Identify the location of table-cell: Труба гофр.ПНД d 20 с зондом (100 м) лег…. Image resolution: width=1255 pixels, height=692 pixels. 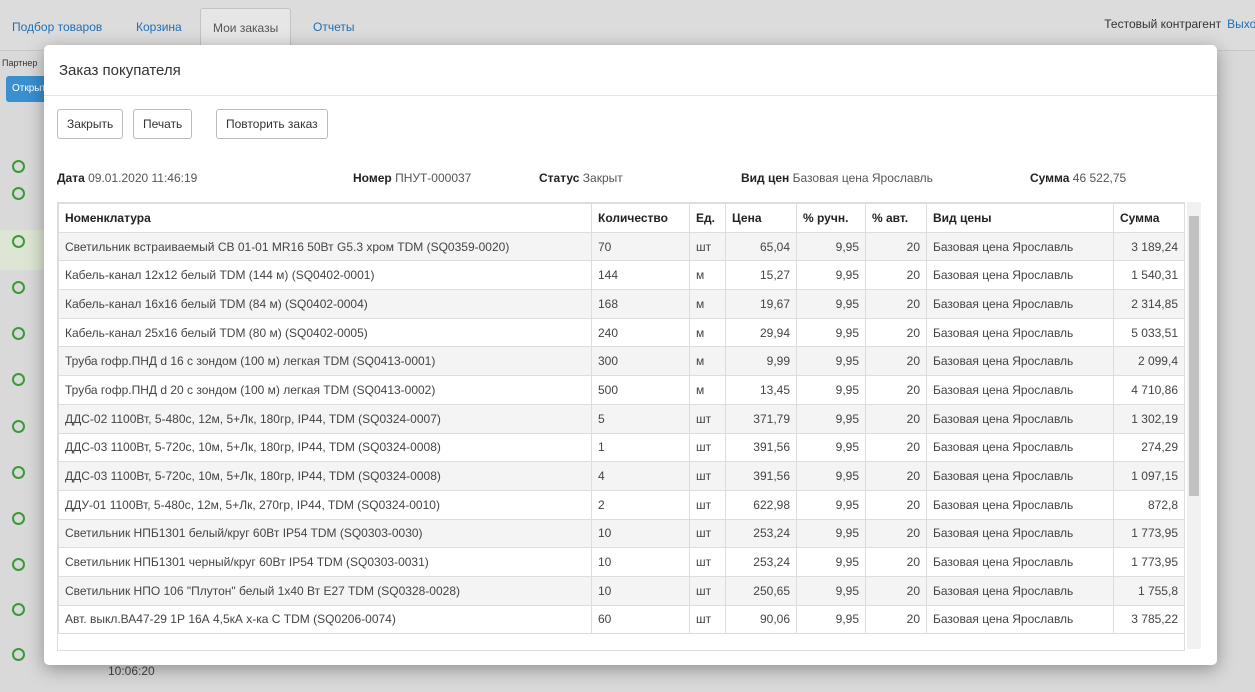
(325, 390).